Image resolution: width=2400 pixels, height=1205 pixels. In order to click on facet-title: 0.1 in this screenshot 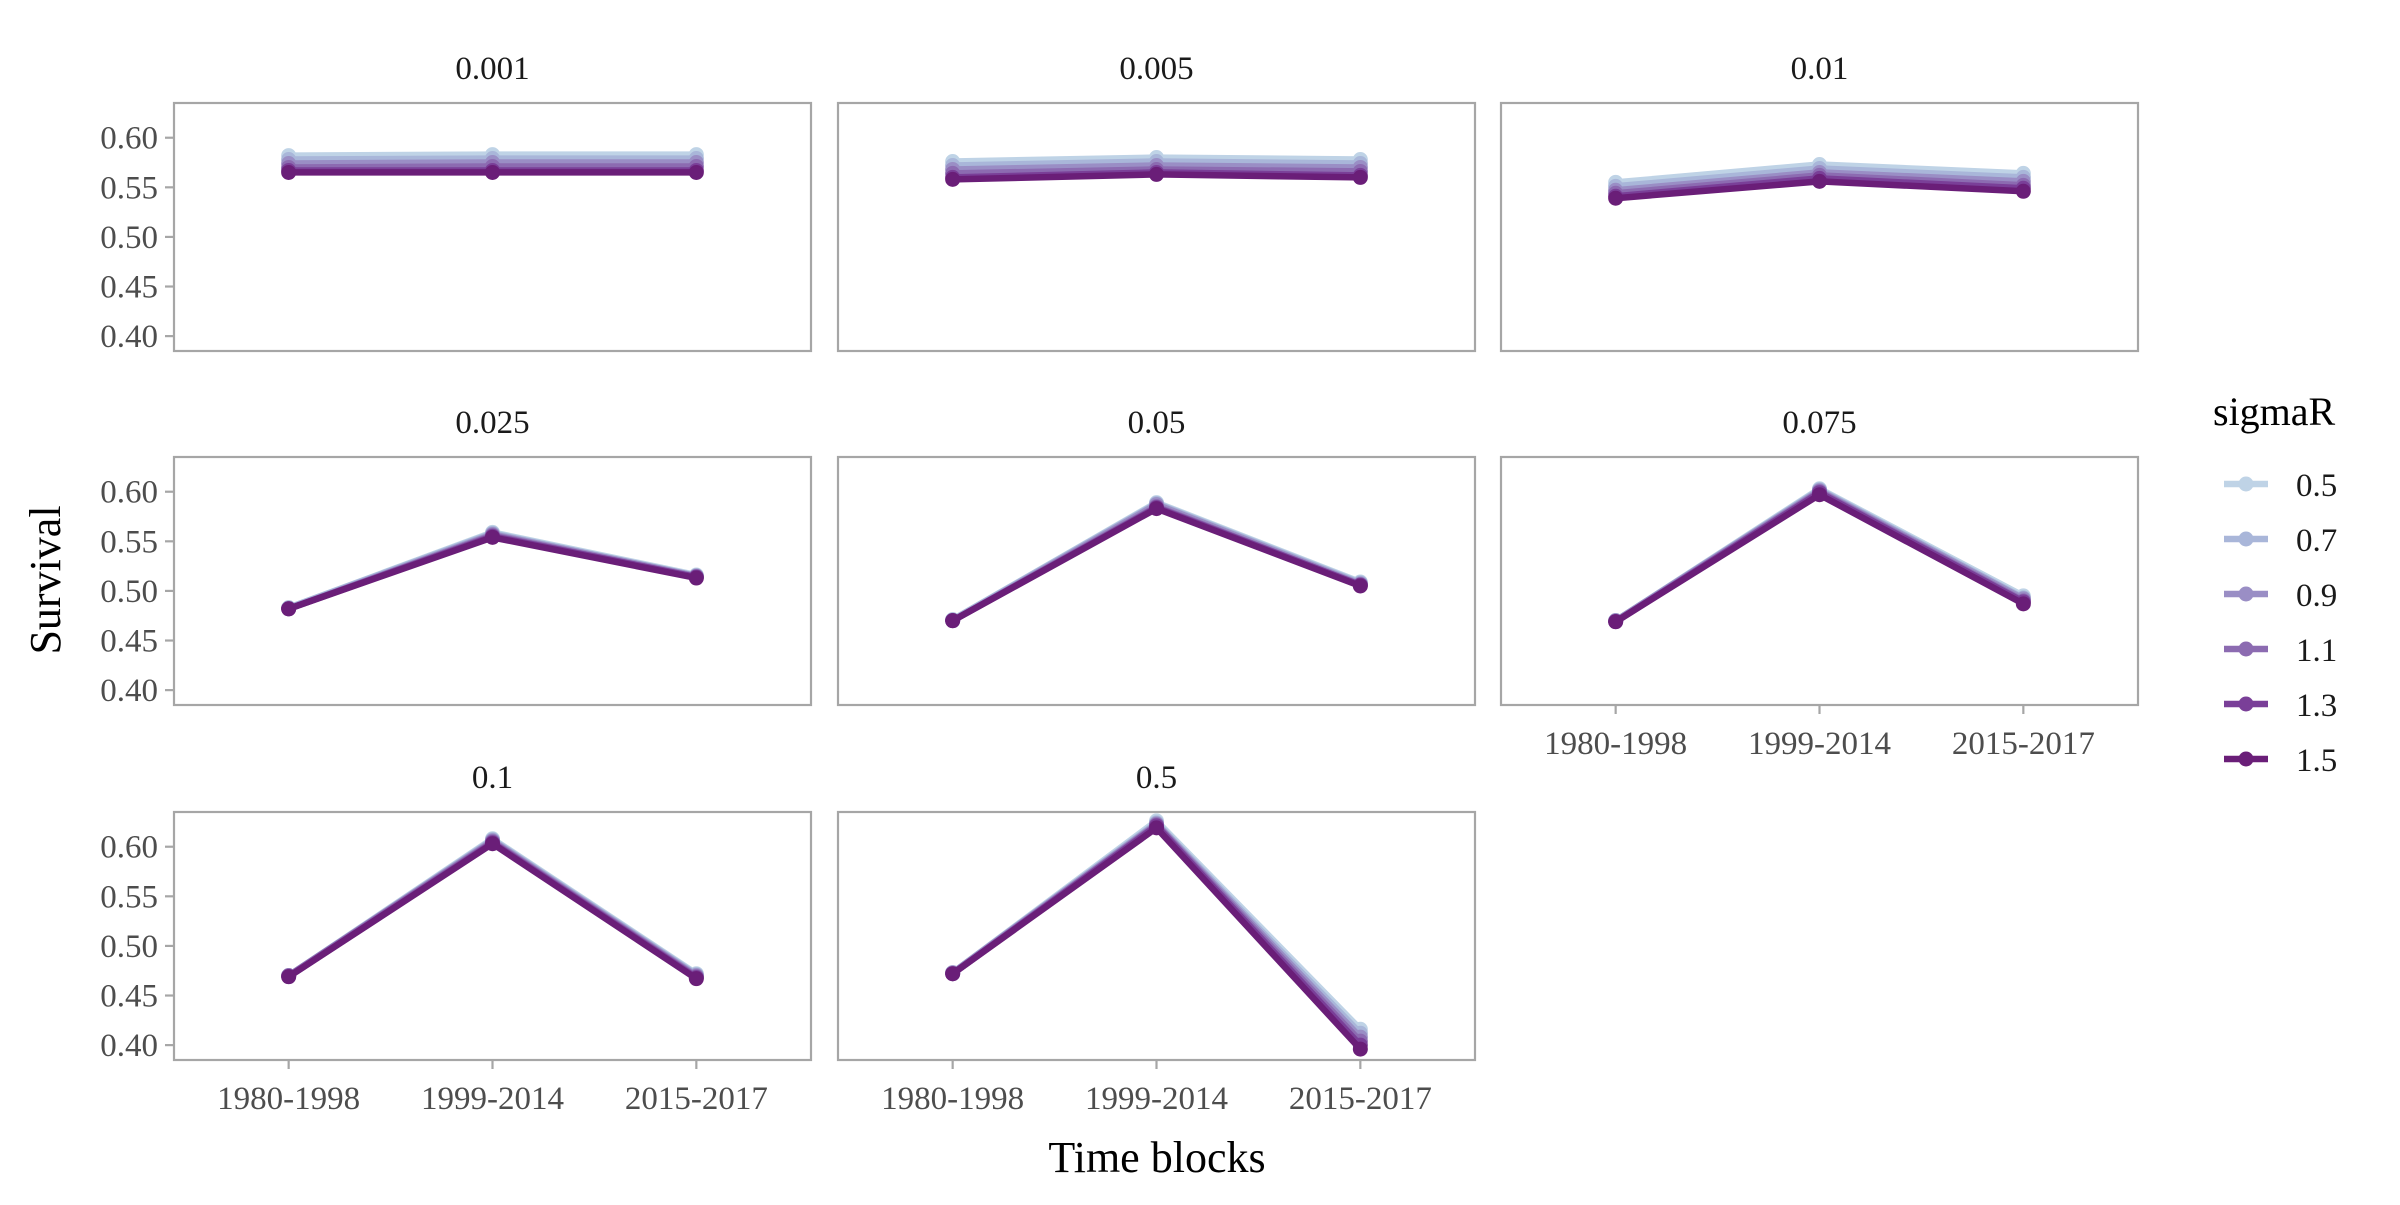, I will do `click(492, 778)`.